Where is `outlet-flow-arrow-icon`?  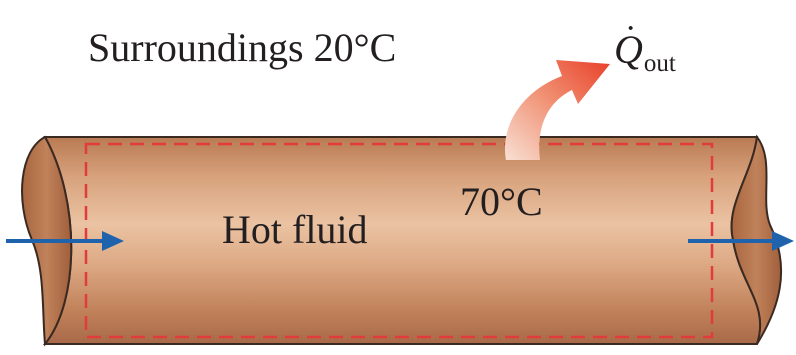
outlet-flow-arrow-icon is located at coordinates (741, 241).